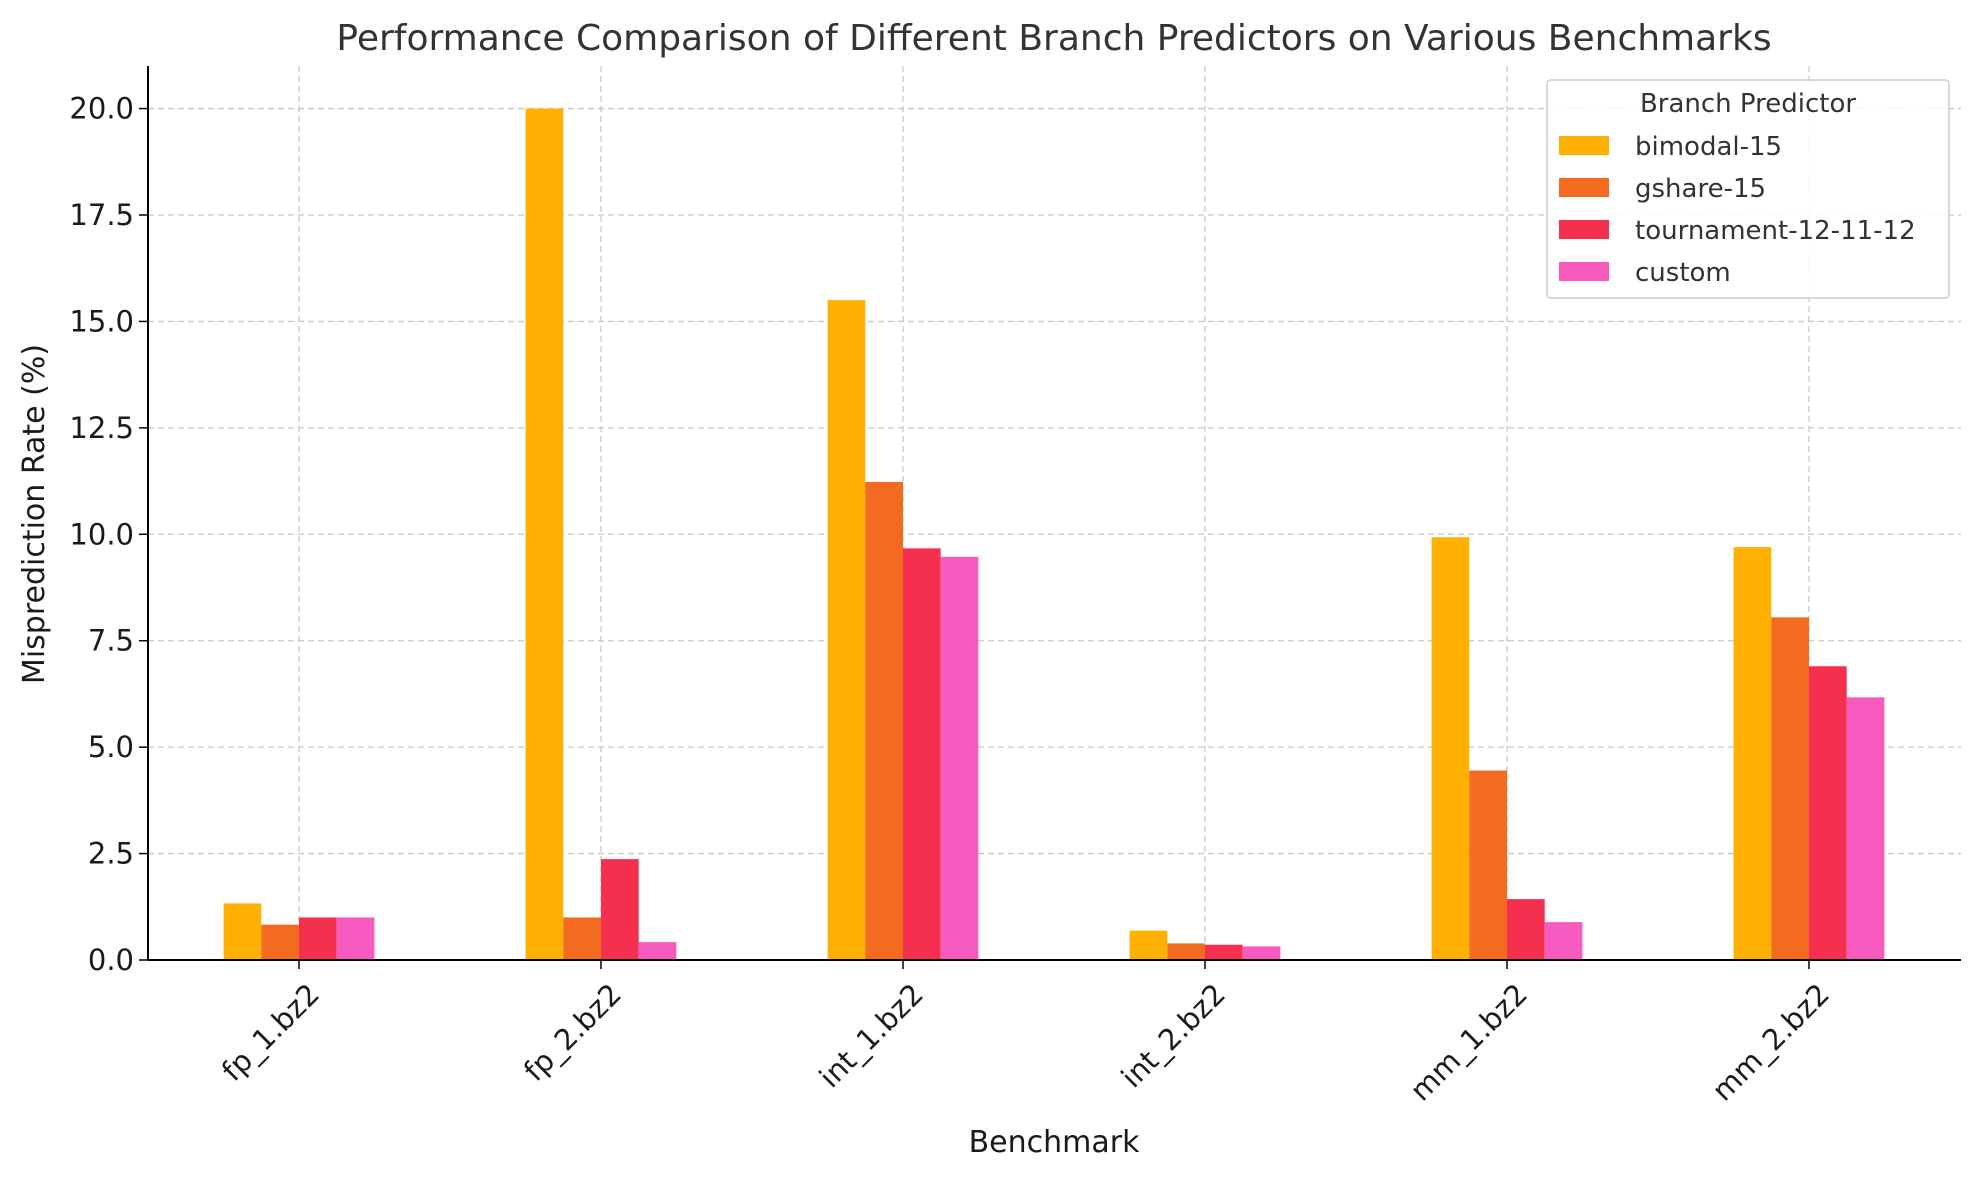  What do you see at coordinates (1173, 1035) in the screenshot?
I see `x-tick-label: int_2.bz2` at bounding box center [1173, 1035].